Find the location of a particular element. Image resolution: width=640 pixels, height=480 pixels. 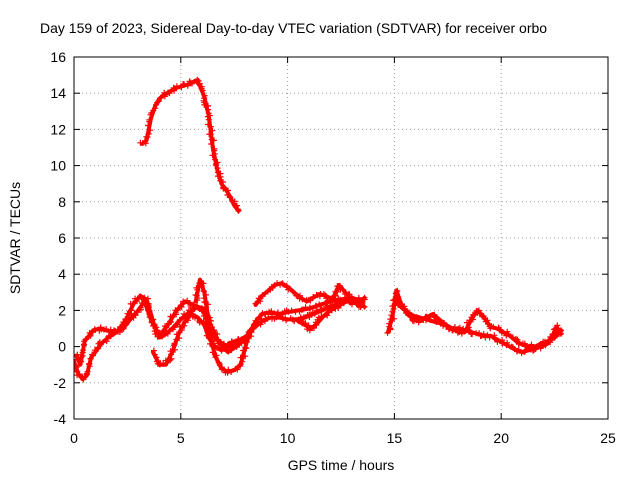

series-arc-B is located at coordinates (221, 332).